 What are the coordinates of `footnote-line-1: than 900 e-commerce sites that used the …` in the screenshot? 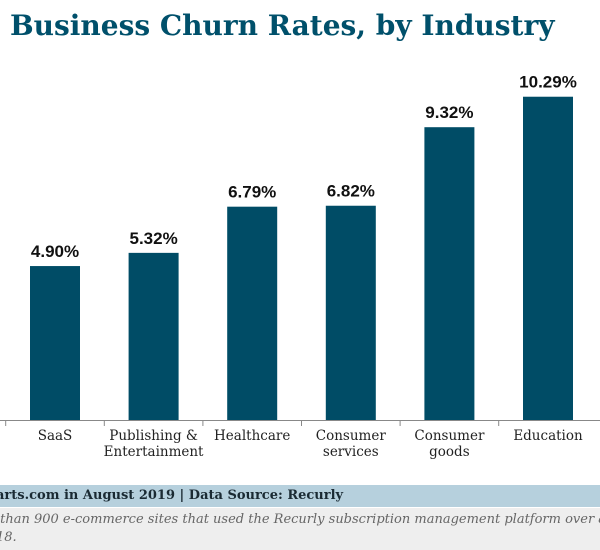 It's located at (300, 519).